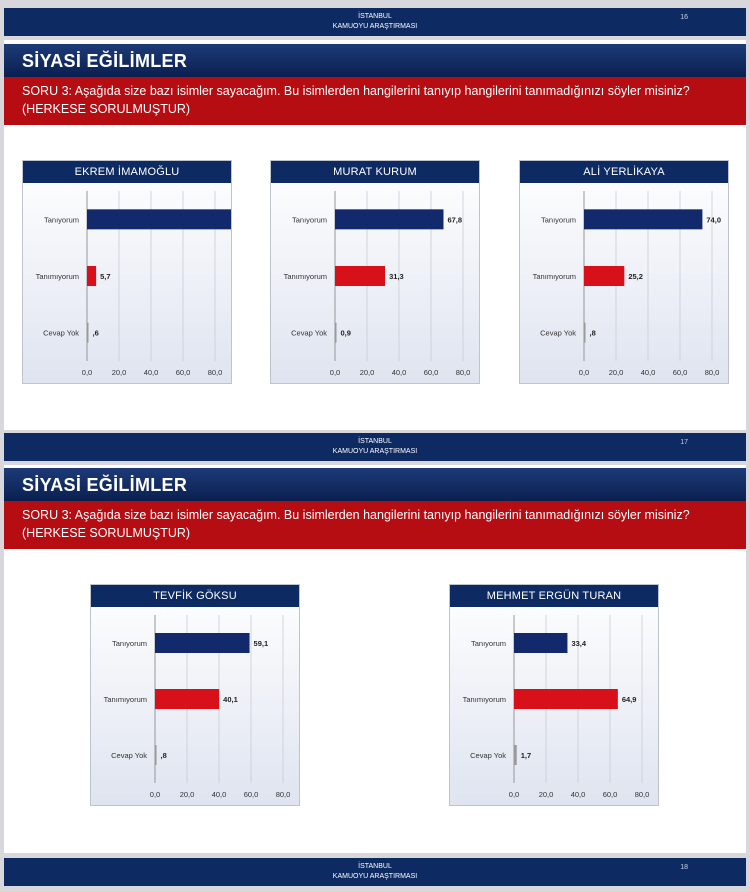  I want to click on divider-band: İSTANBUL KAMUOYU ARAŞTIRMASI 17, so click(375, 447).